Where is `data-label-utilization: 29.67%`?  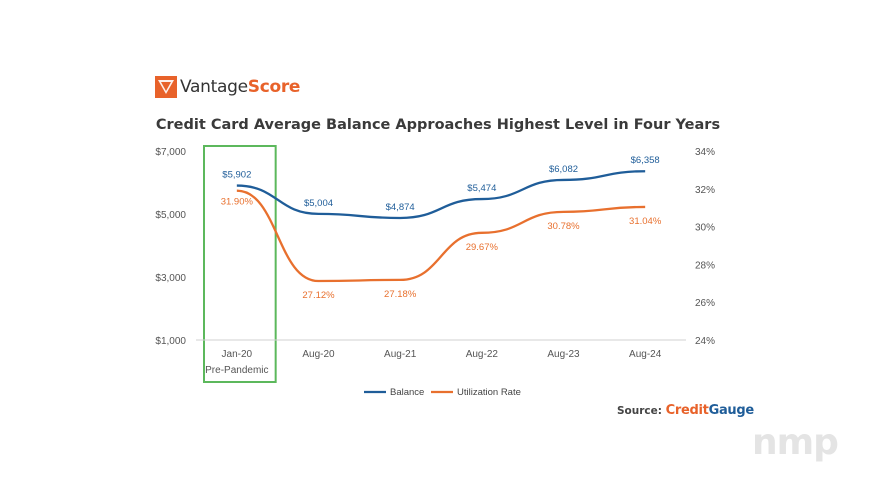
data-label-utilization: 29.67% is located at coordinates (482, 247).